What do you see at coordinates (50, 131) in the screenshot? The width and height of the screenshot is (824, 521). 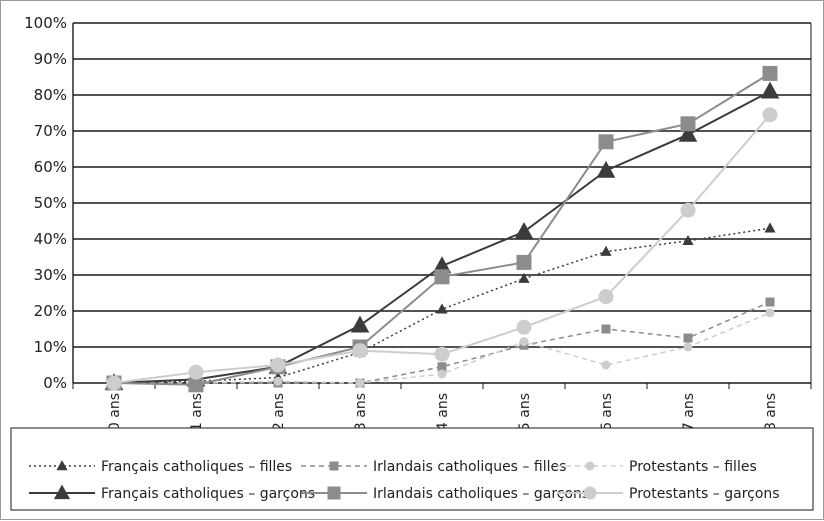 I see `y-tick-label: 70%` at bounding box center [50, 131].